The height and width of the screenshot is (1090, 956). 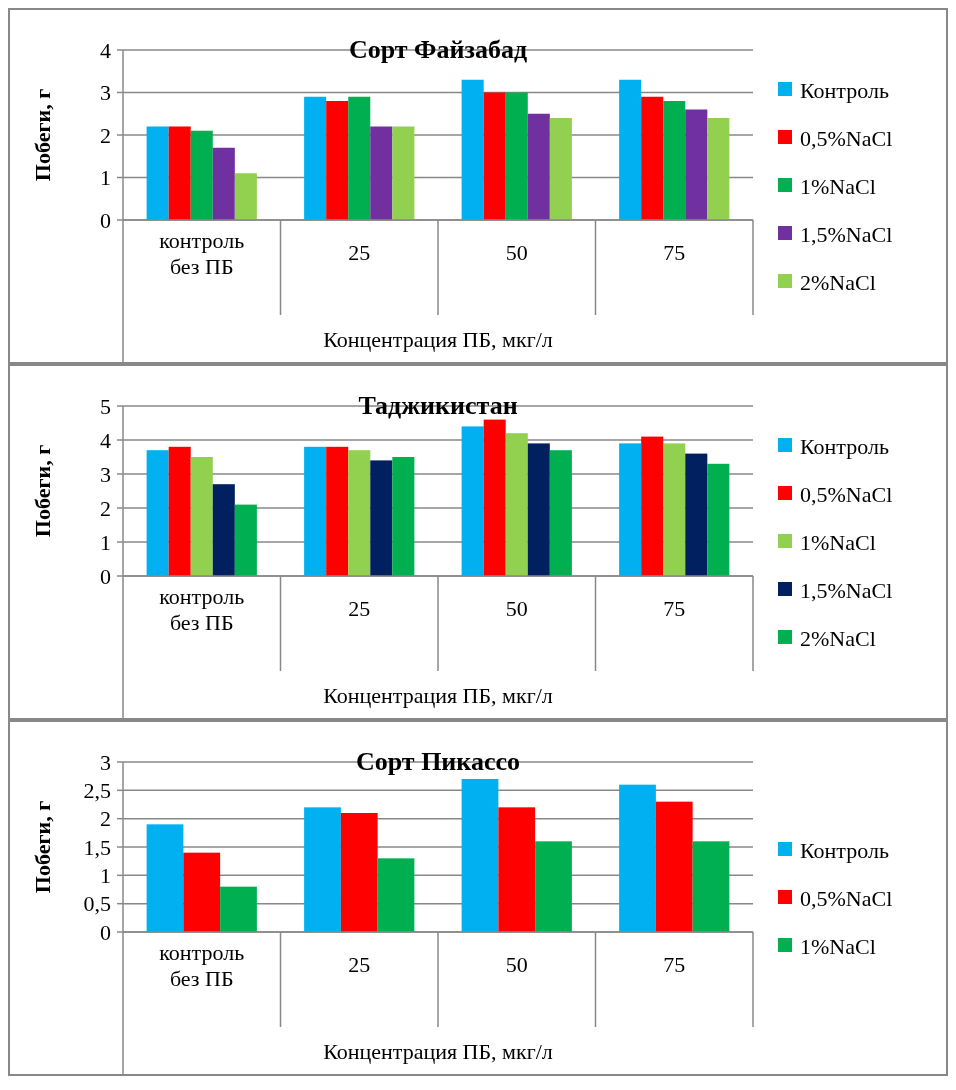 I want to click on legend-label: 1,5%NaCl, so click(x=846, y=590).